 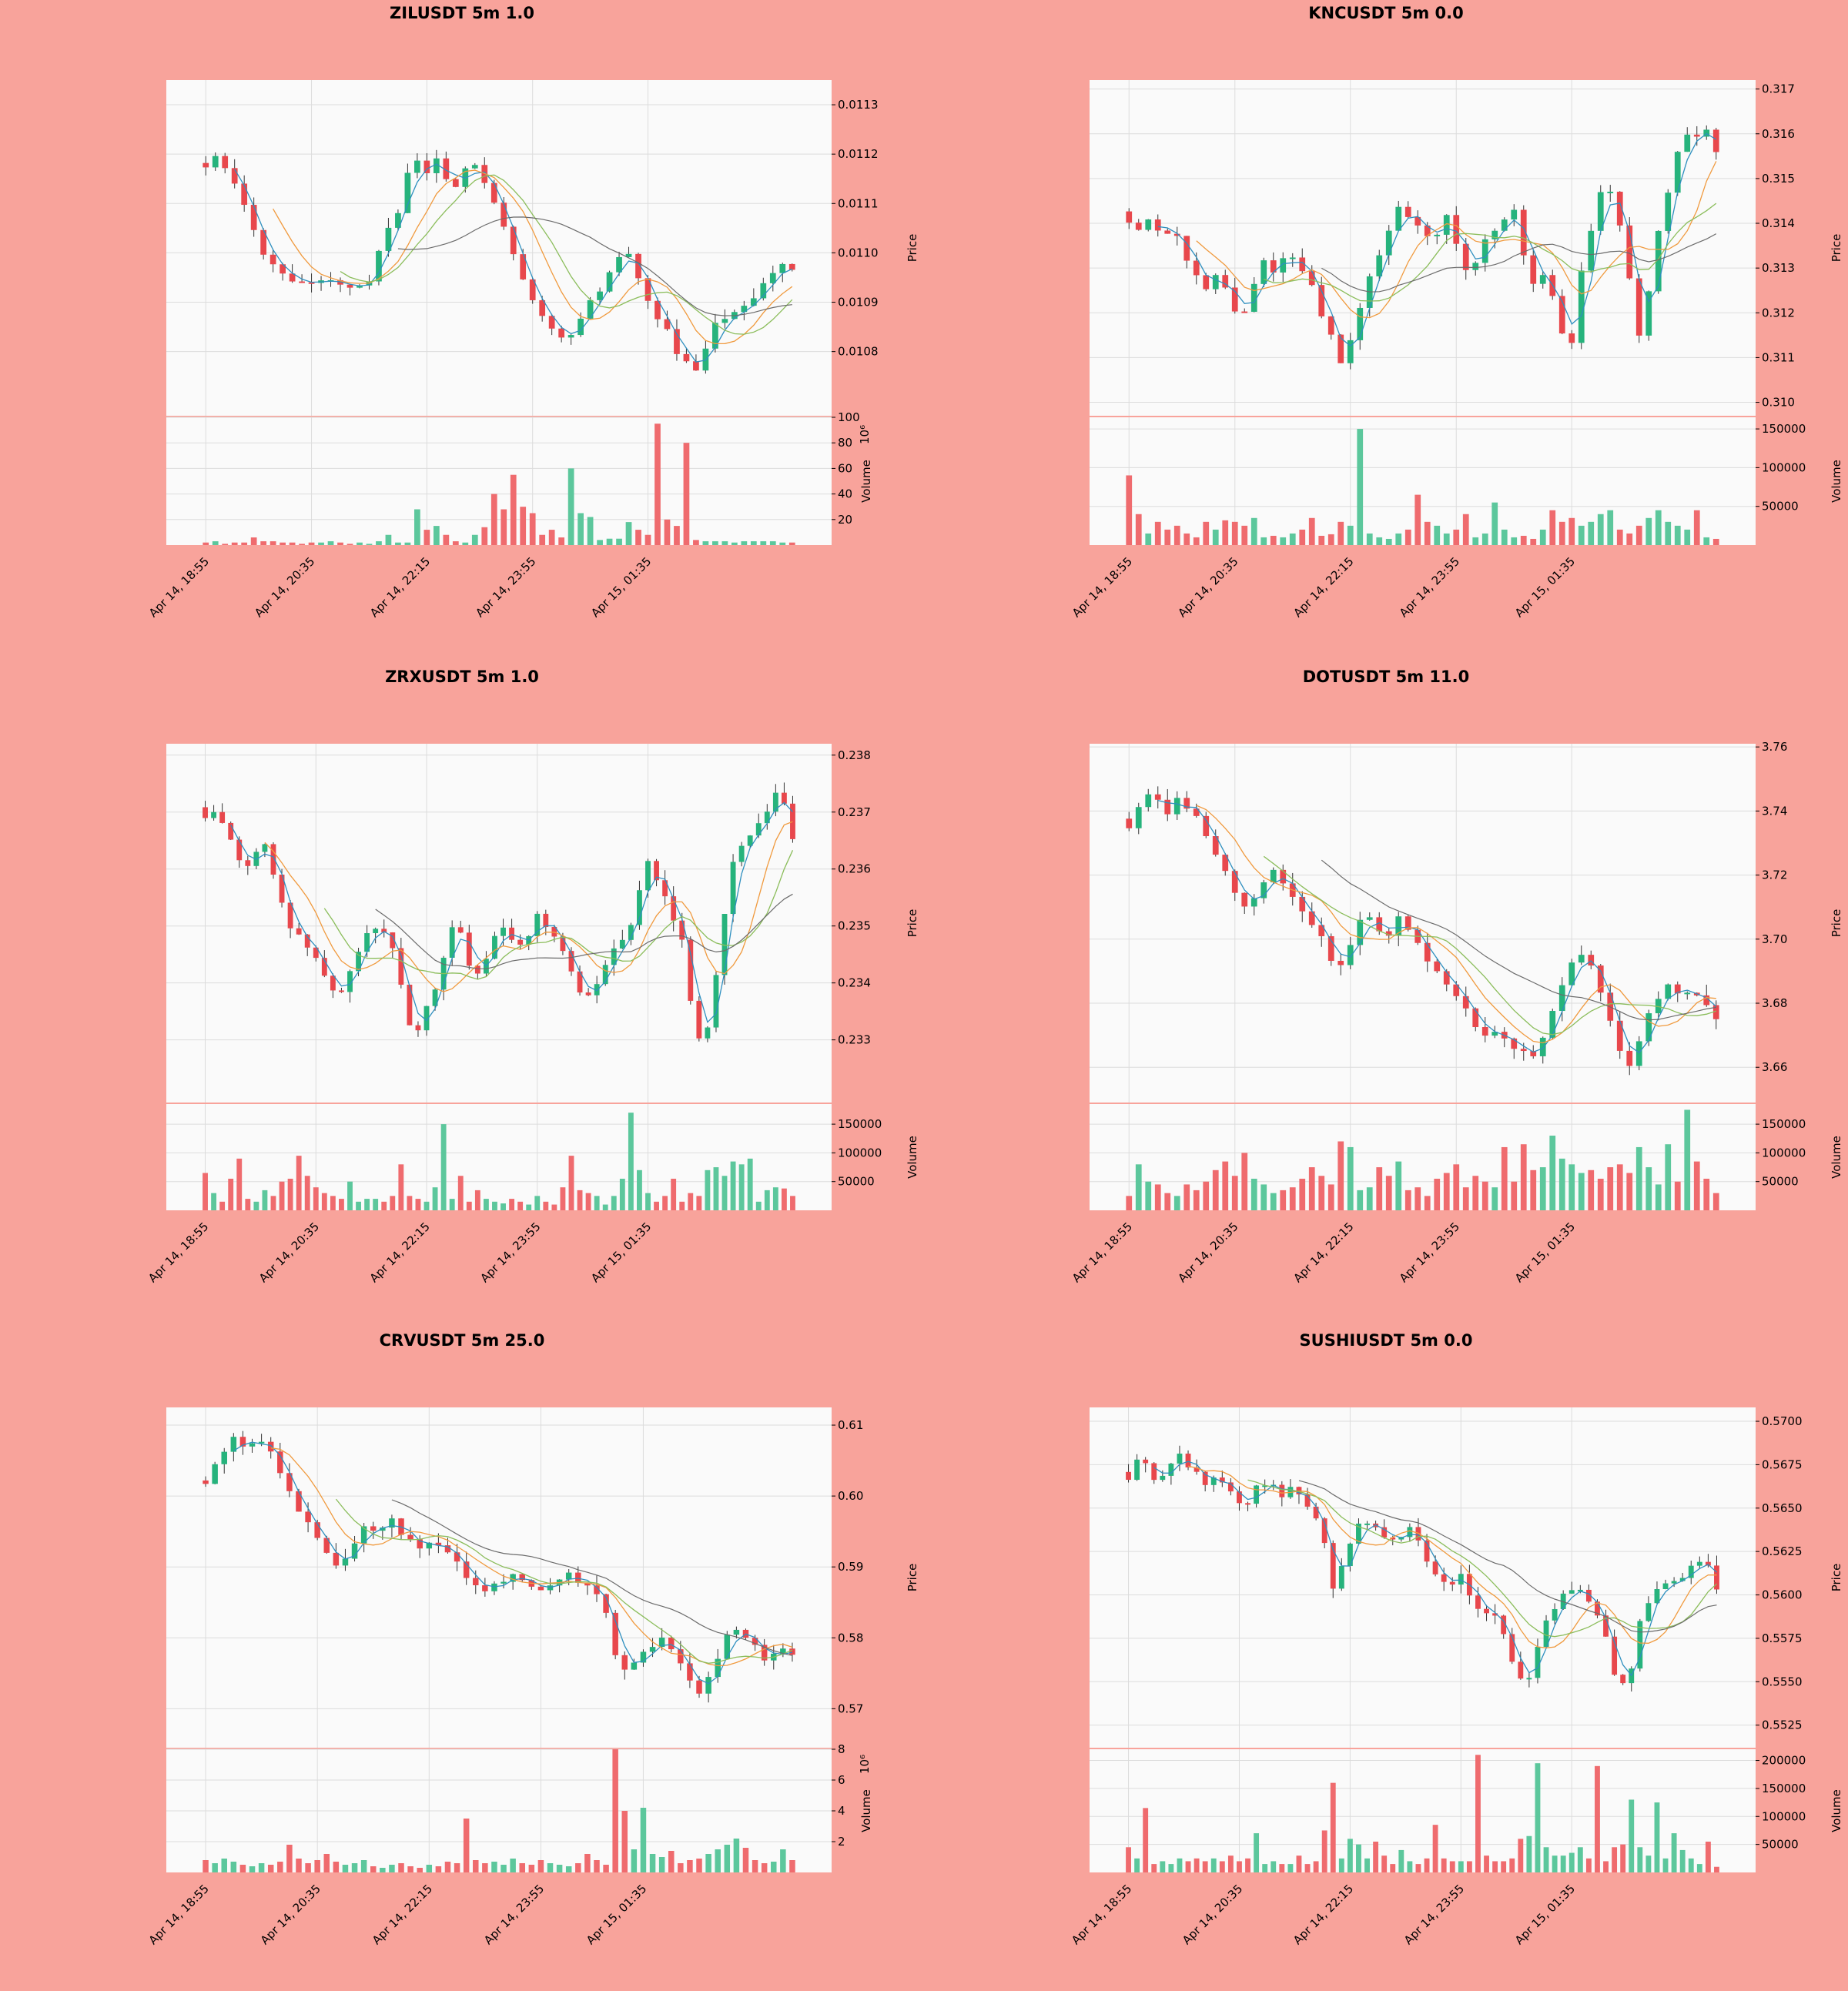 I want to click on price-panel, so click(x=499, y=923).